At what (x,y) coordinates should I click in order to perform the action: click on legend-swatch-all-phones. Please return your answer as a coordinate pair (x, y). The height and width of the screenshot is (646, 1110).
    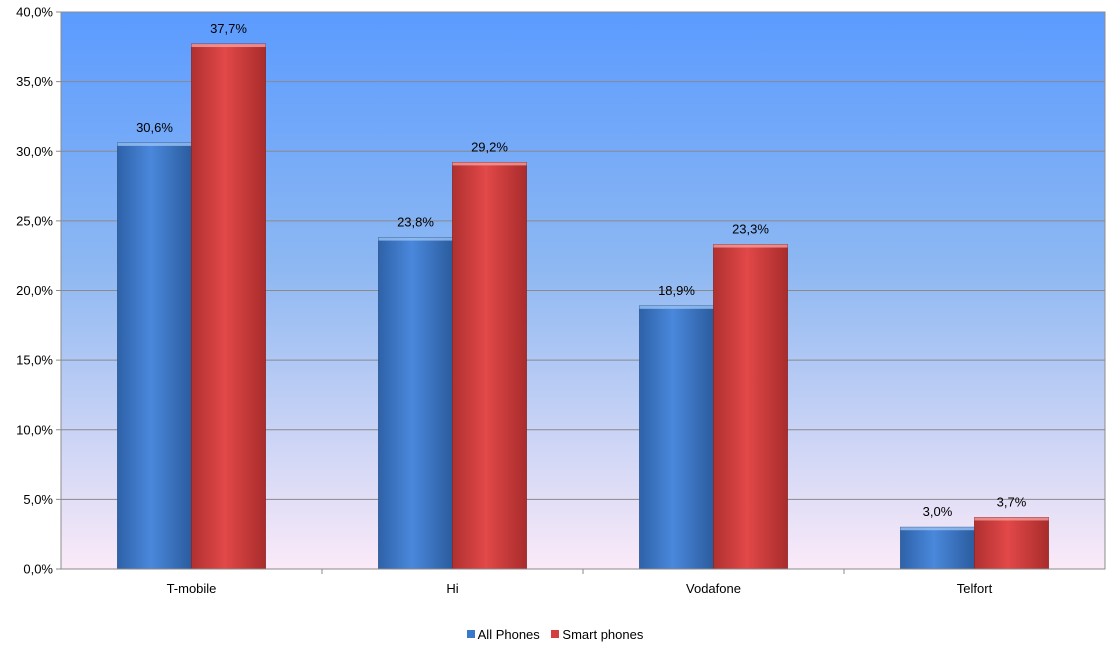
    Looking at the image, I should click on (470, 634).